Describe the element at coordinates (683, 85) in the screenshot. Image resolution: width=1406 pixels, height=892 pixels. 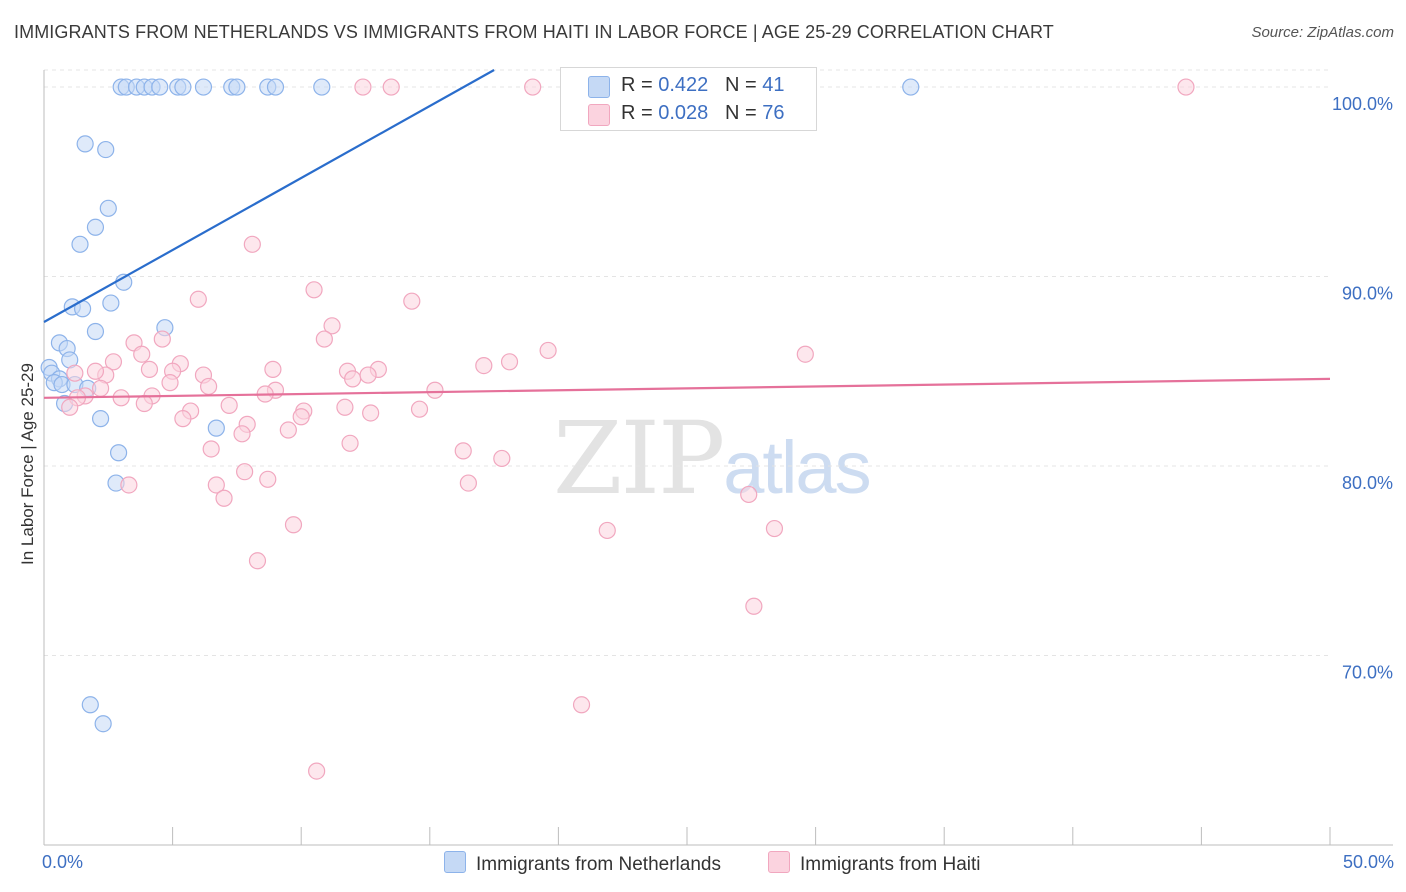
I see `r-value-netherlands: 0.422` at that location.